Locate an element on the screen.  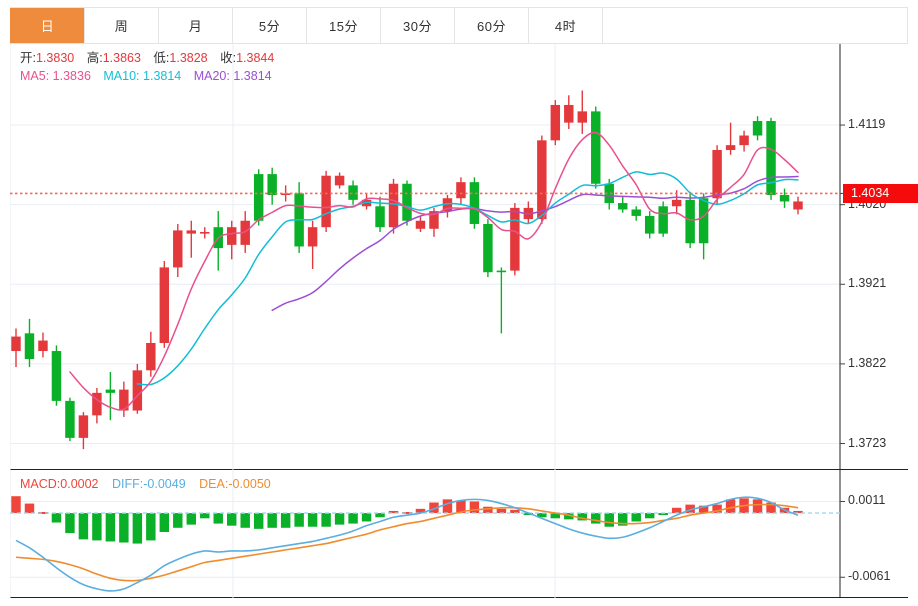
tab-label: 日 is located at coordinates (47, 26).